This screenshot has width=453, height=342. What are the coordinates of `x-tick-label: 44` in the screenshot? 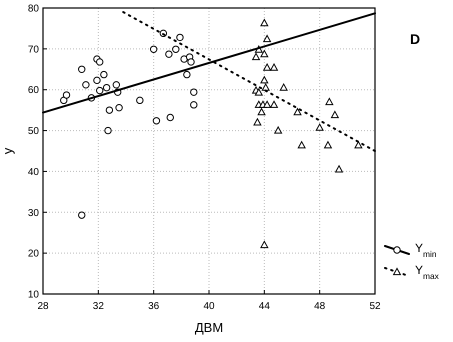 It's located at (264, 306).